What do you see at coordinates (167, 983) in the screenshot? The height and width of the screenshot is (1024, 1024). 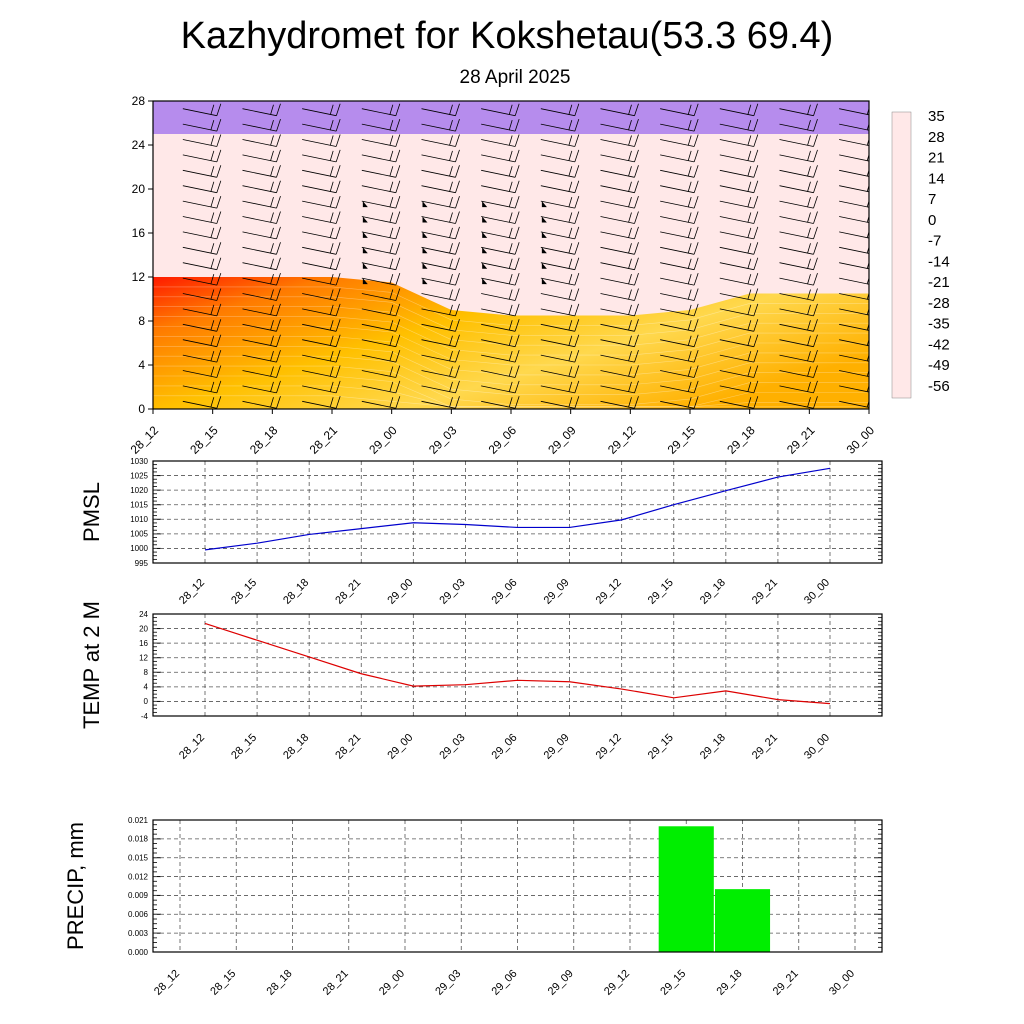 I see `precip-x-tick-label: 28_12` at bounding box center [167, 983].